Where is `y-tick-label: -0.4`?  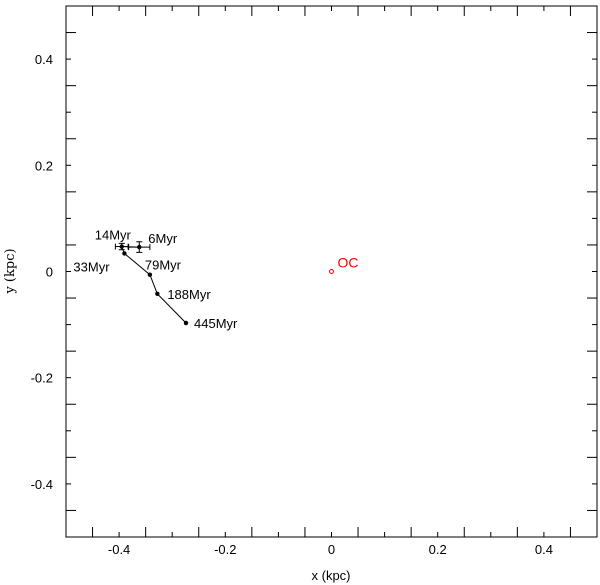
y-tick-label: -0.4 is located at coordinates (42, 484).